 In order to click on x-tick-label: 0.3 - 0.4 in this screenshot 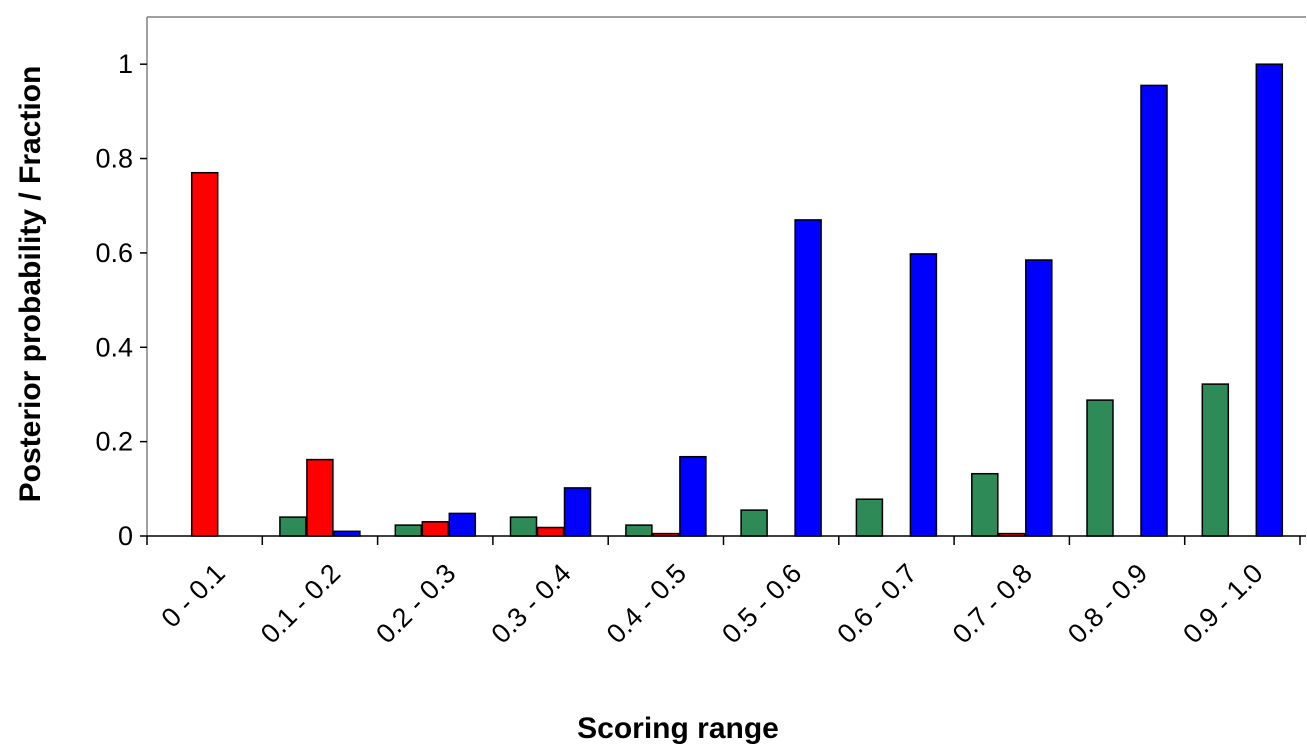, I will do `click(531, 603)`.